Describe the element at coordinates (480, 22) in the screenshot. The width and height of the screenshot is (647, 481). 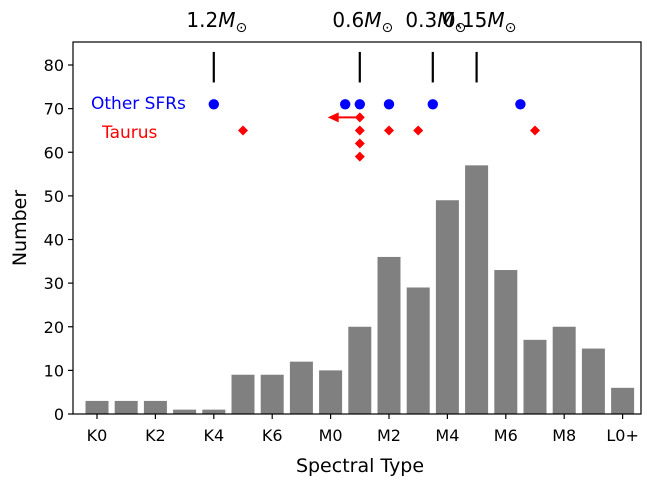
I see `mass-label-3: 0.15M⊙` at that location.